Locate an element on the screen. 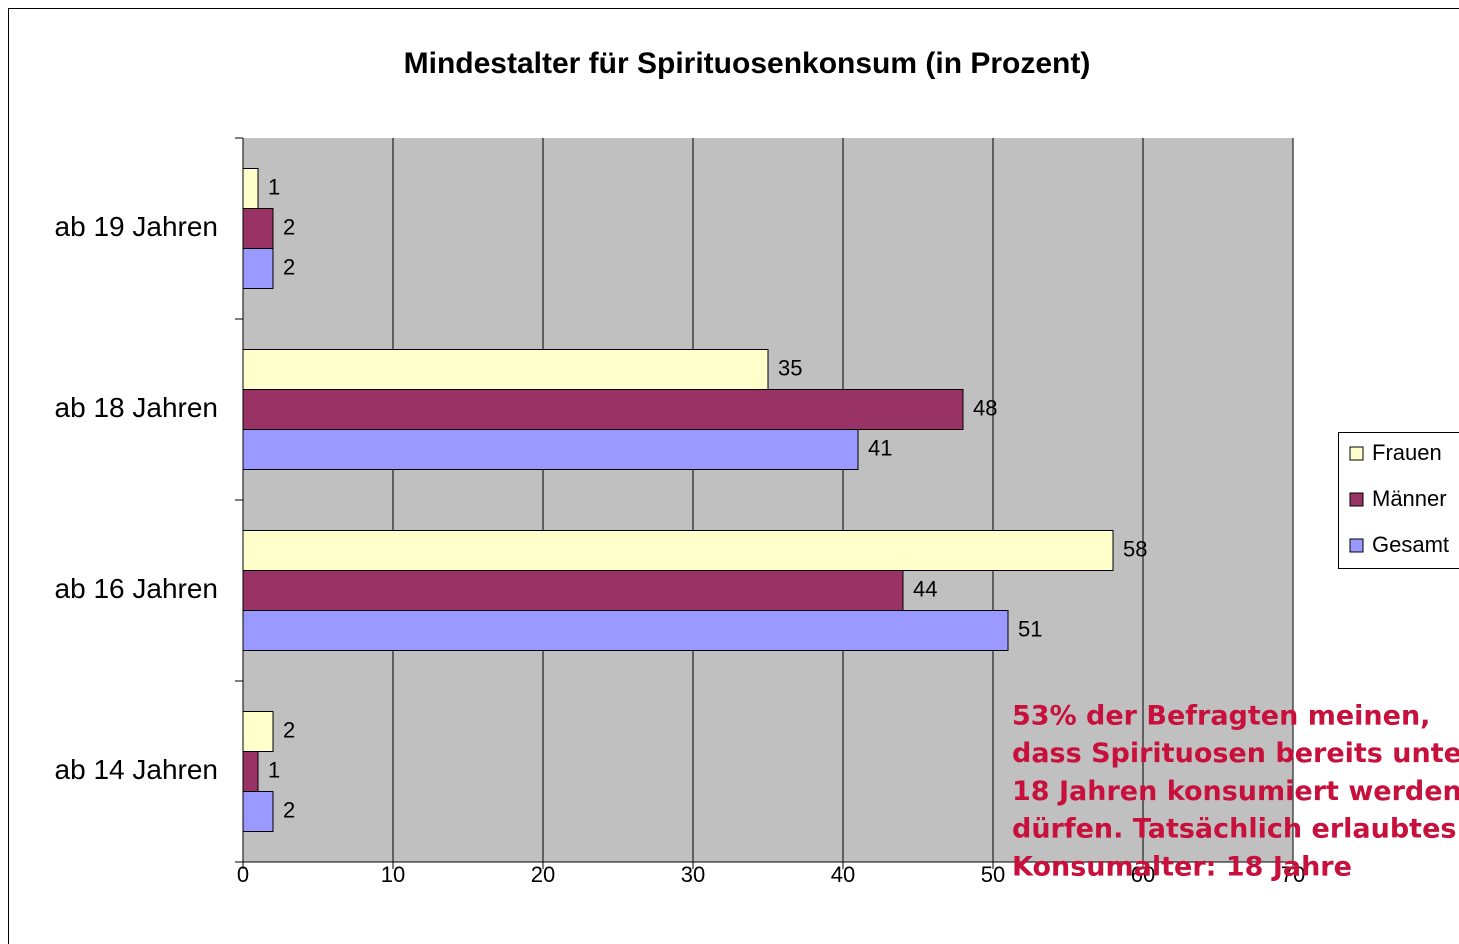 The height and width of the screenshot is (944, 1459). value-label: 51 is located at coordinates (1030, 628).